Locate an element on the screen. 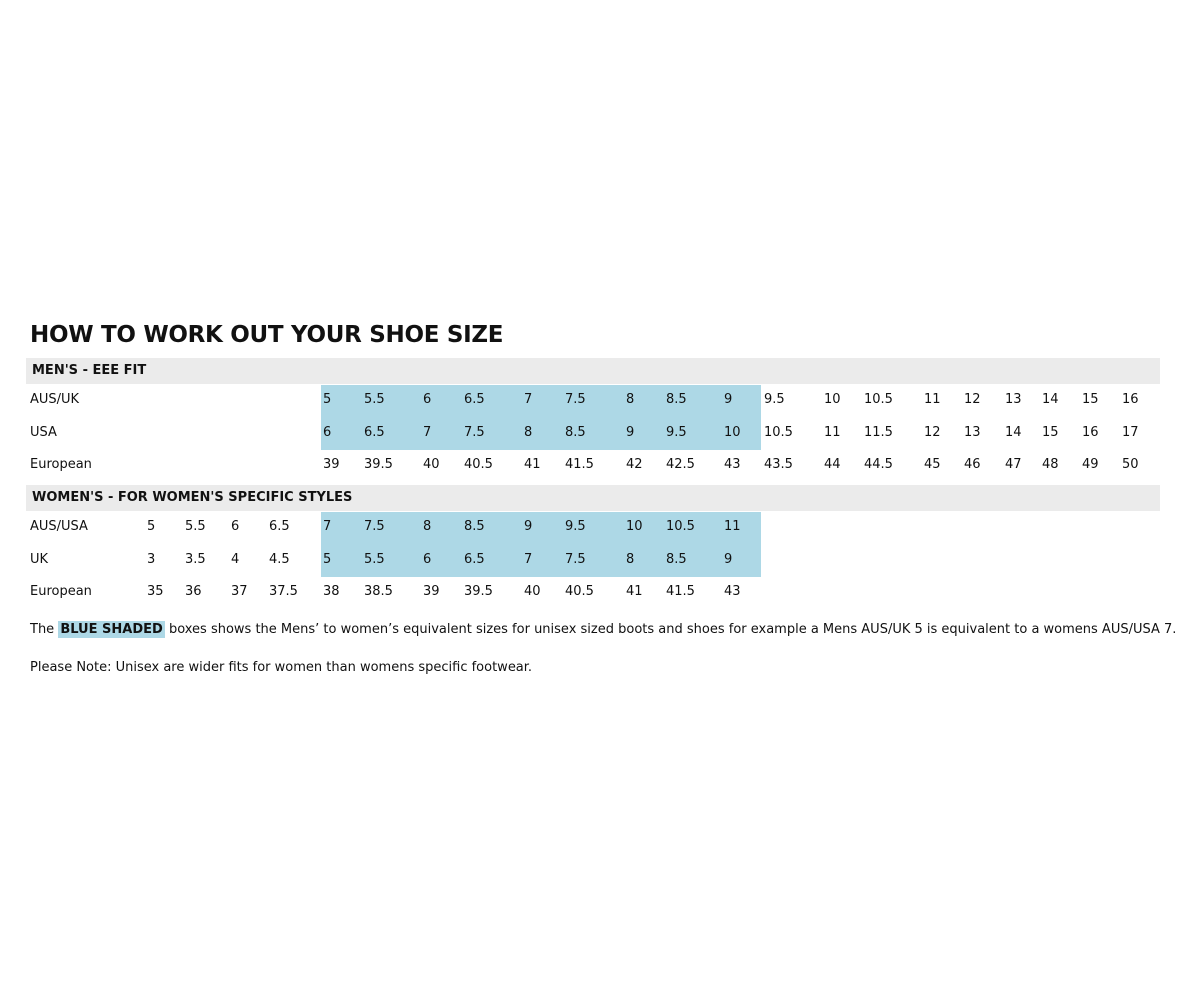 The image size is (1200, 1000). mens-header-band: MEN'S - EEE FIT is located at coordinates (593, 371).